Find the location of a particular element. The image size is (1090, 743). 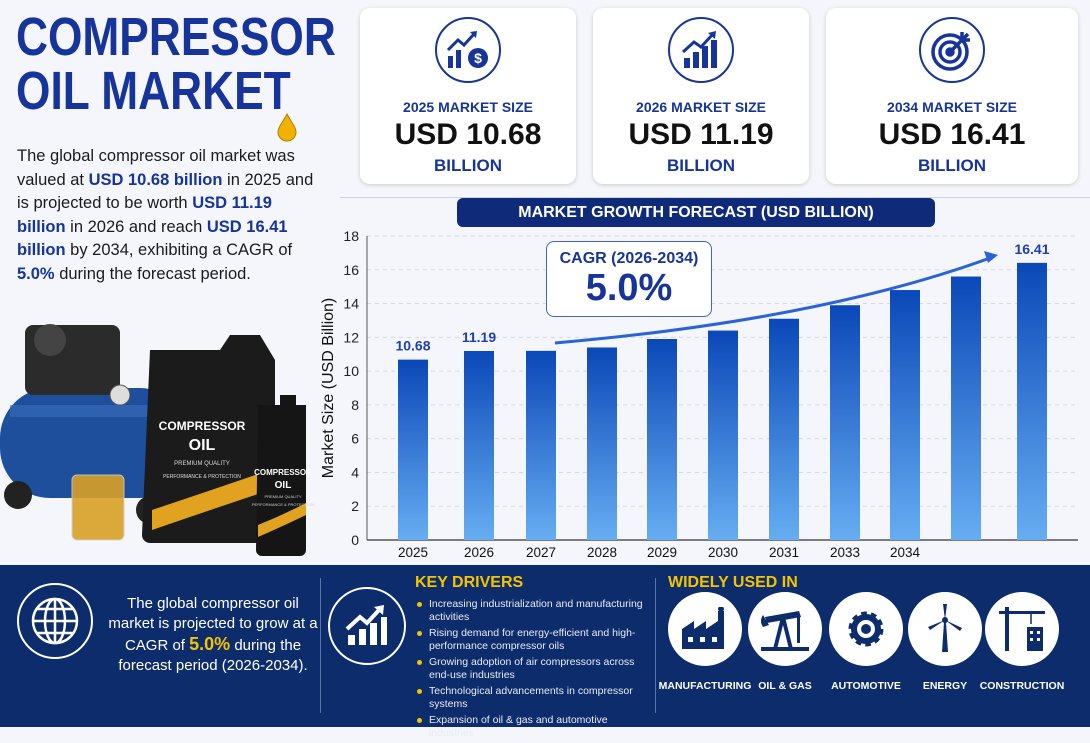

wind-turbine-icon is located at coordinates (945, 629).